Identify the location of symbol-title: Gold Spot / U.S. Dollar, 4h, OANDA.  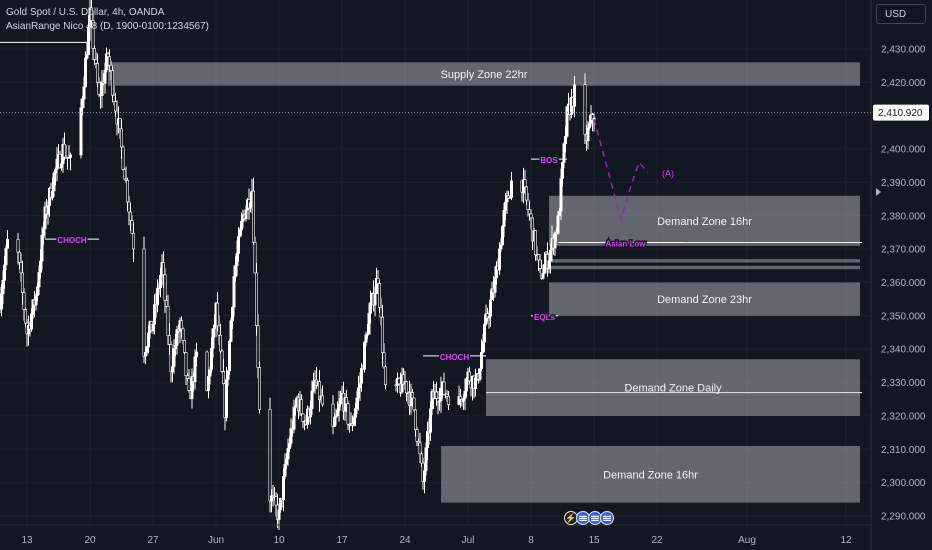
(85, 12).